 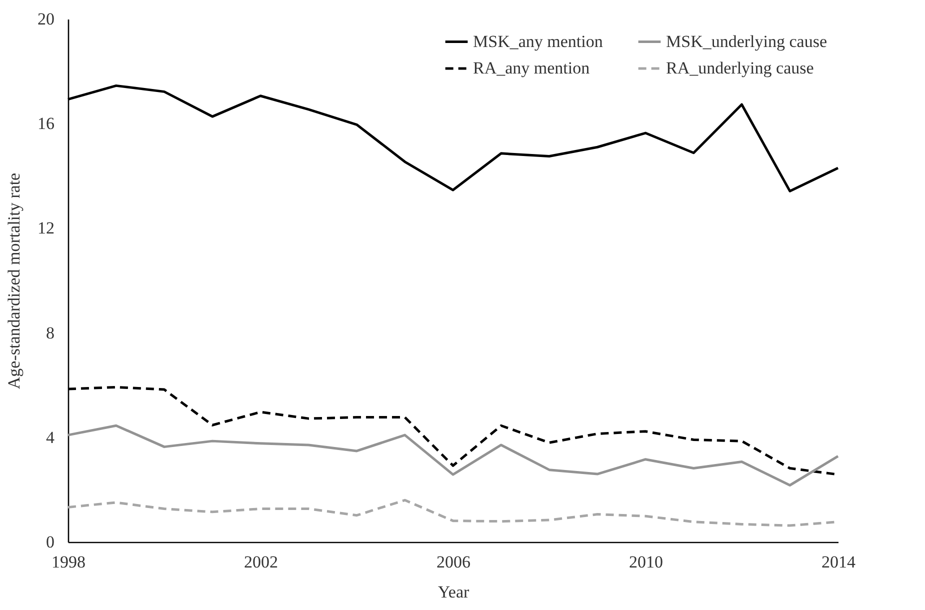 What do you see at coordinates (46, 19) in the screenshot?
I see `y-tick-label: 20` at bounding box center [46, 19].